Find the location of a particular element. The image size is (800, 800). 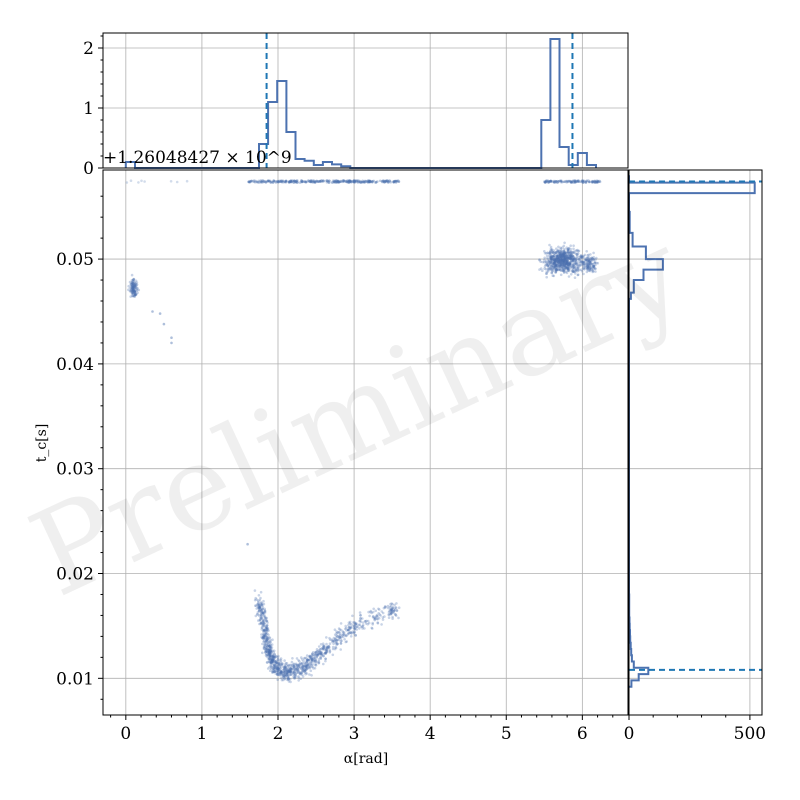

x-tick-label: 1 is located at coordinates (201, 734).